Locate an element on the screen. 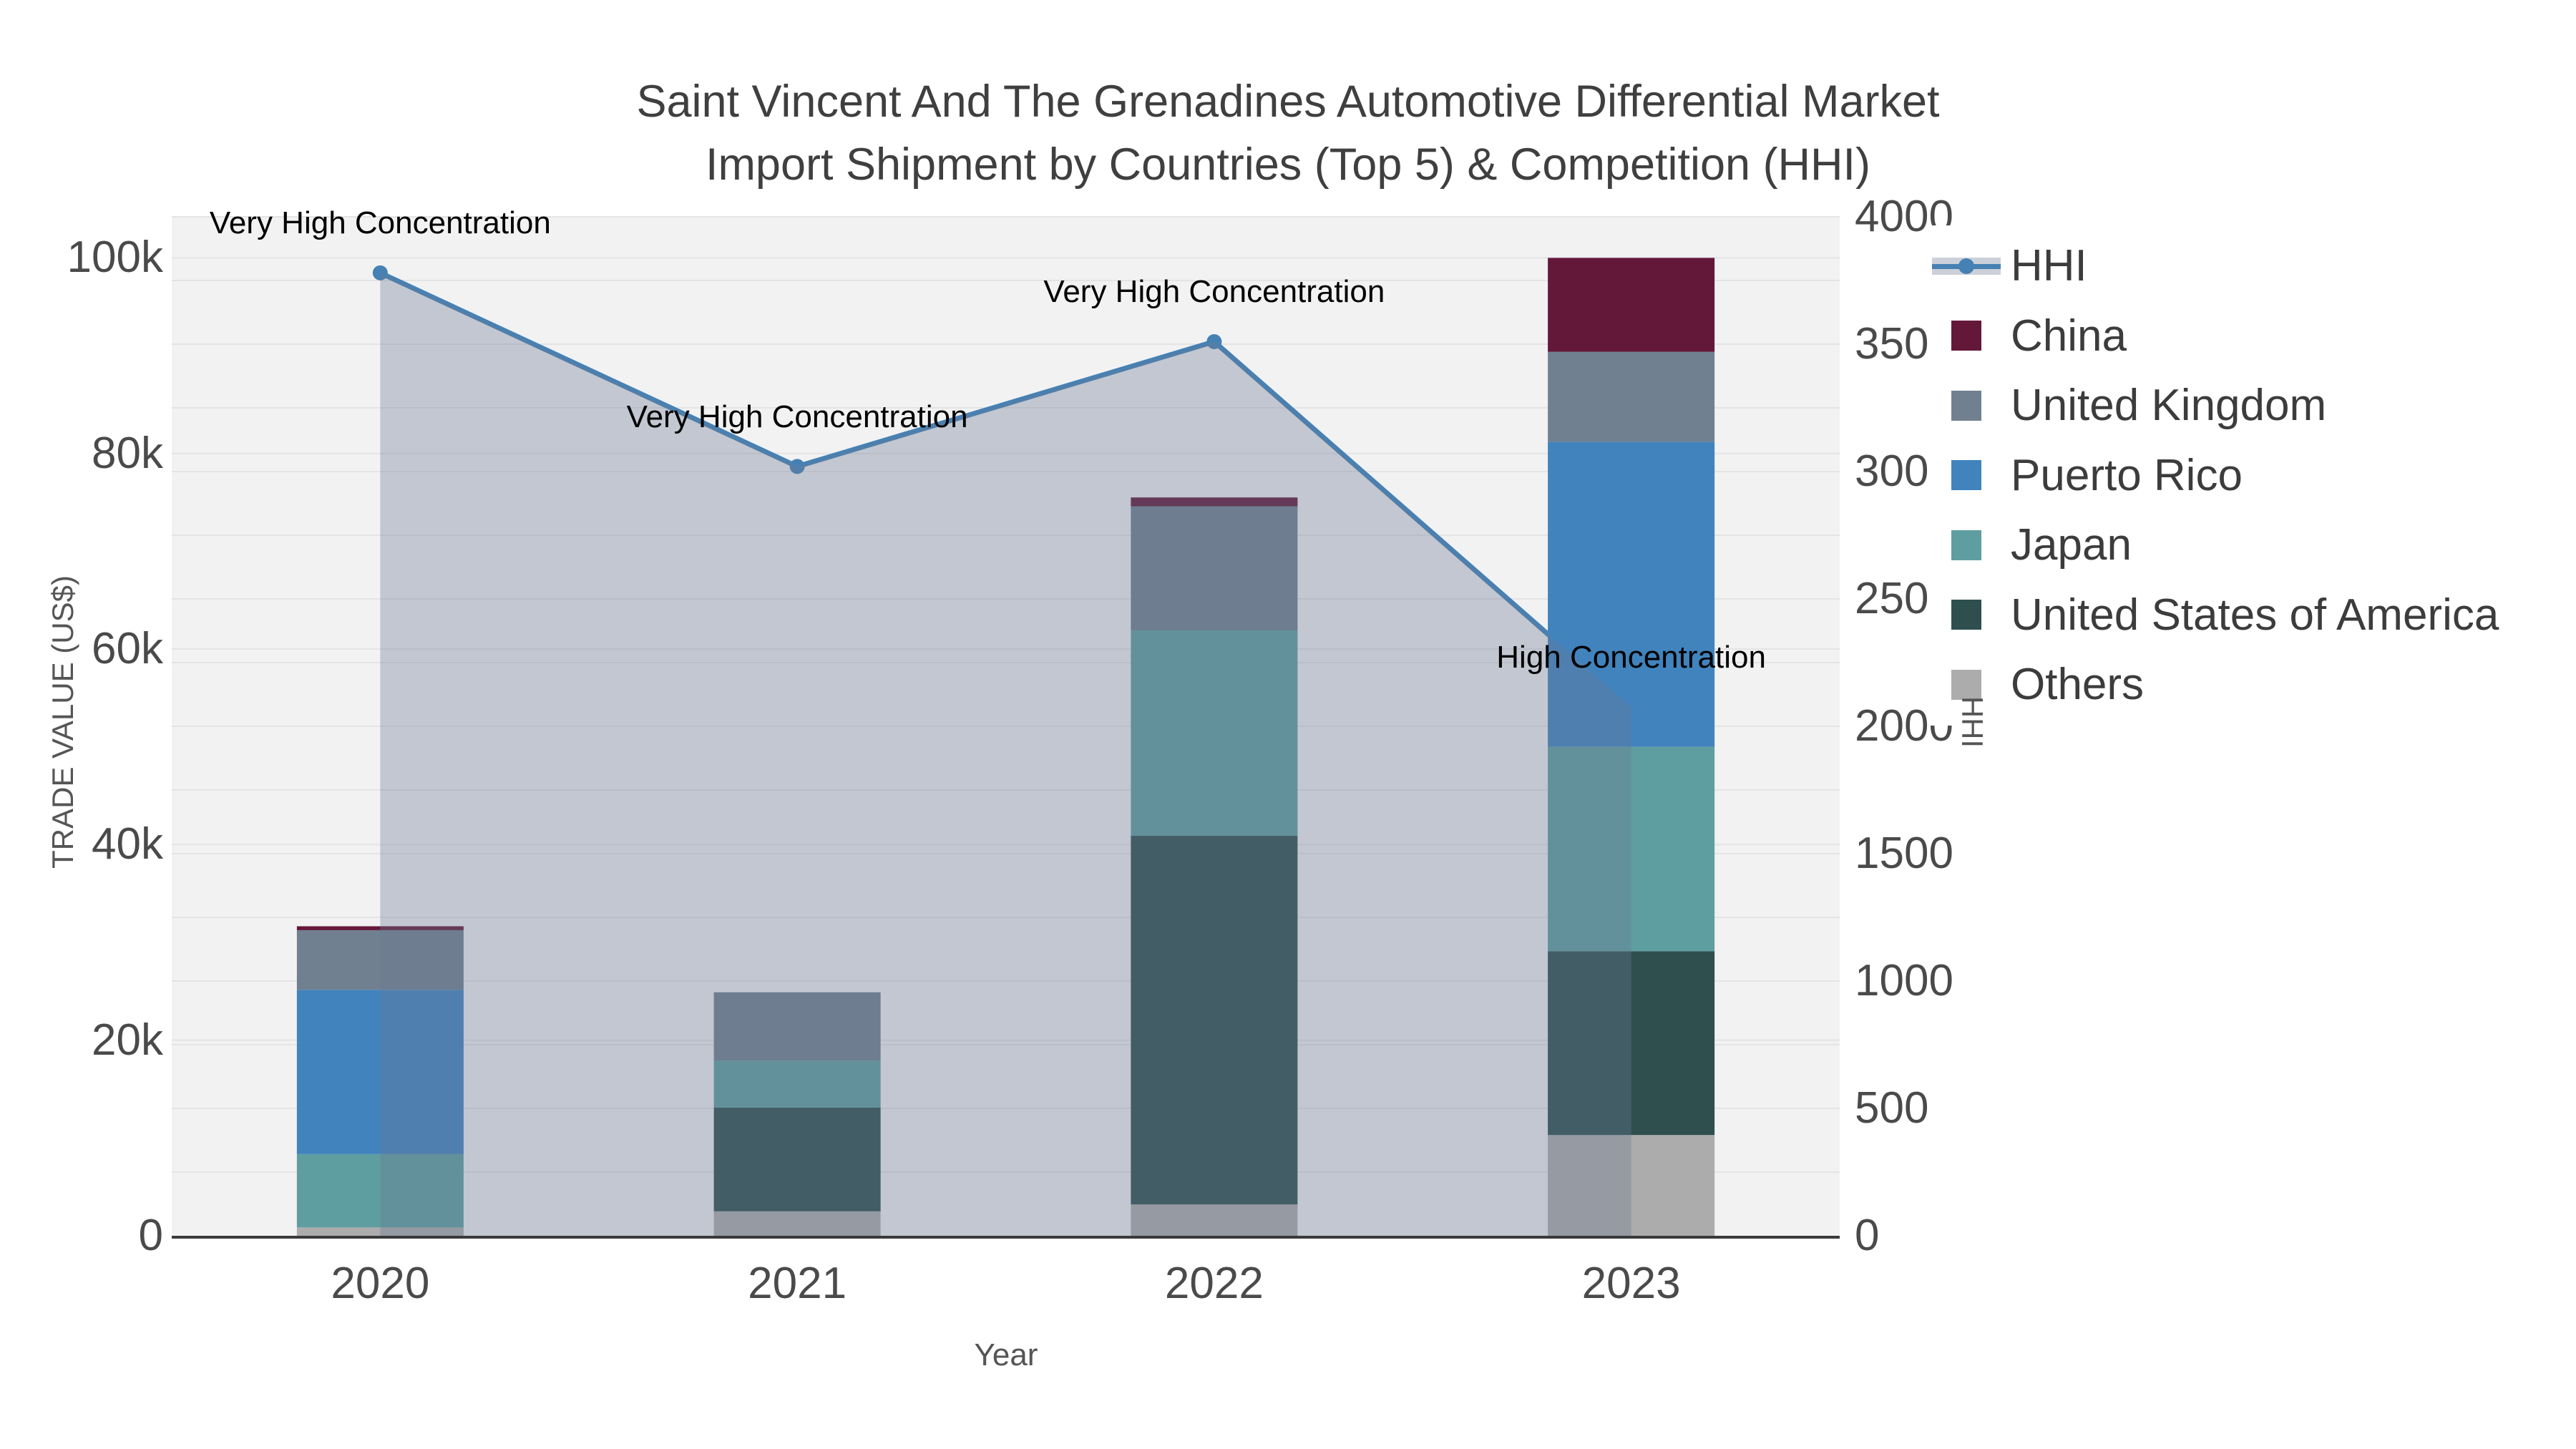 This screenshot has height=1449, width=2576. hhi-marker-2020 is located at coordinates (380, 272).